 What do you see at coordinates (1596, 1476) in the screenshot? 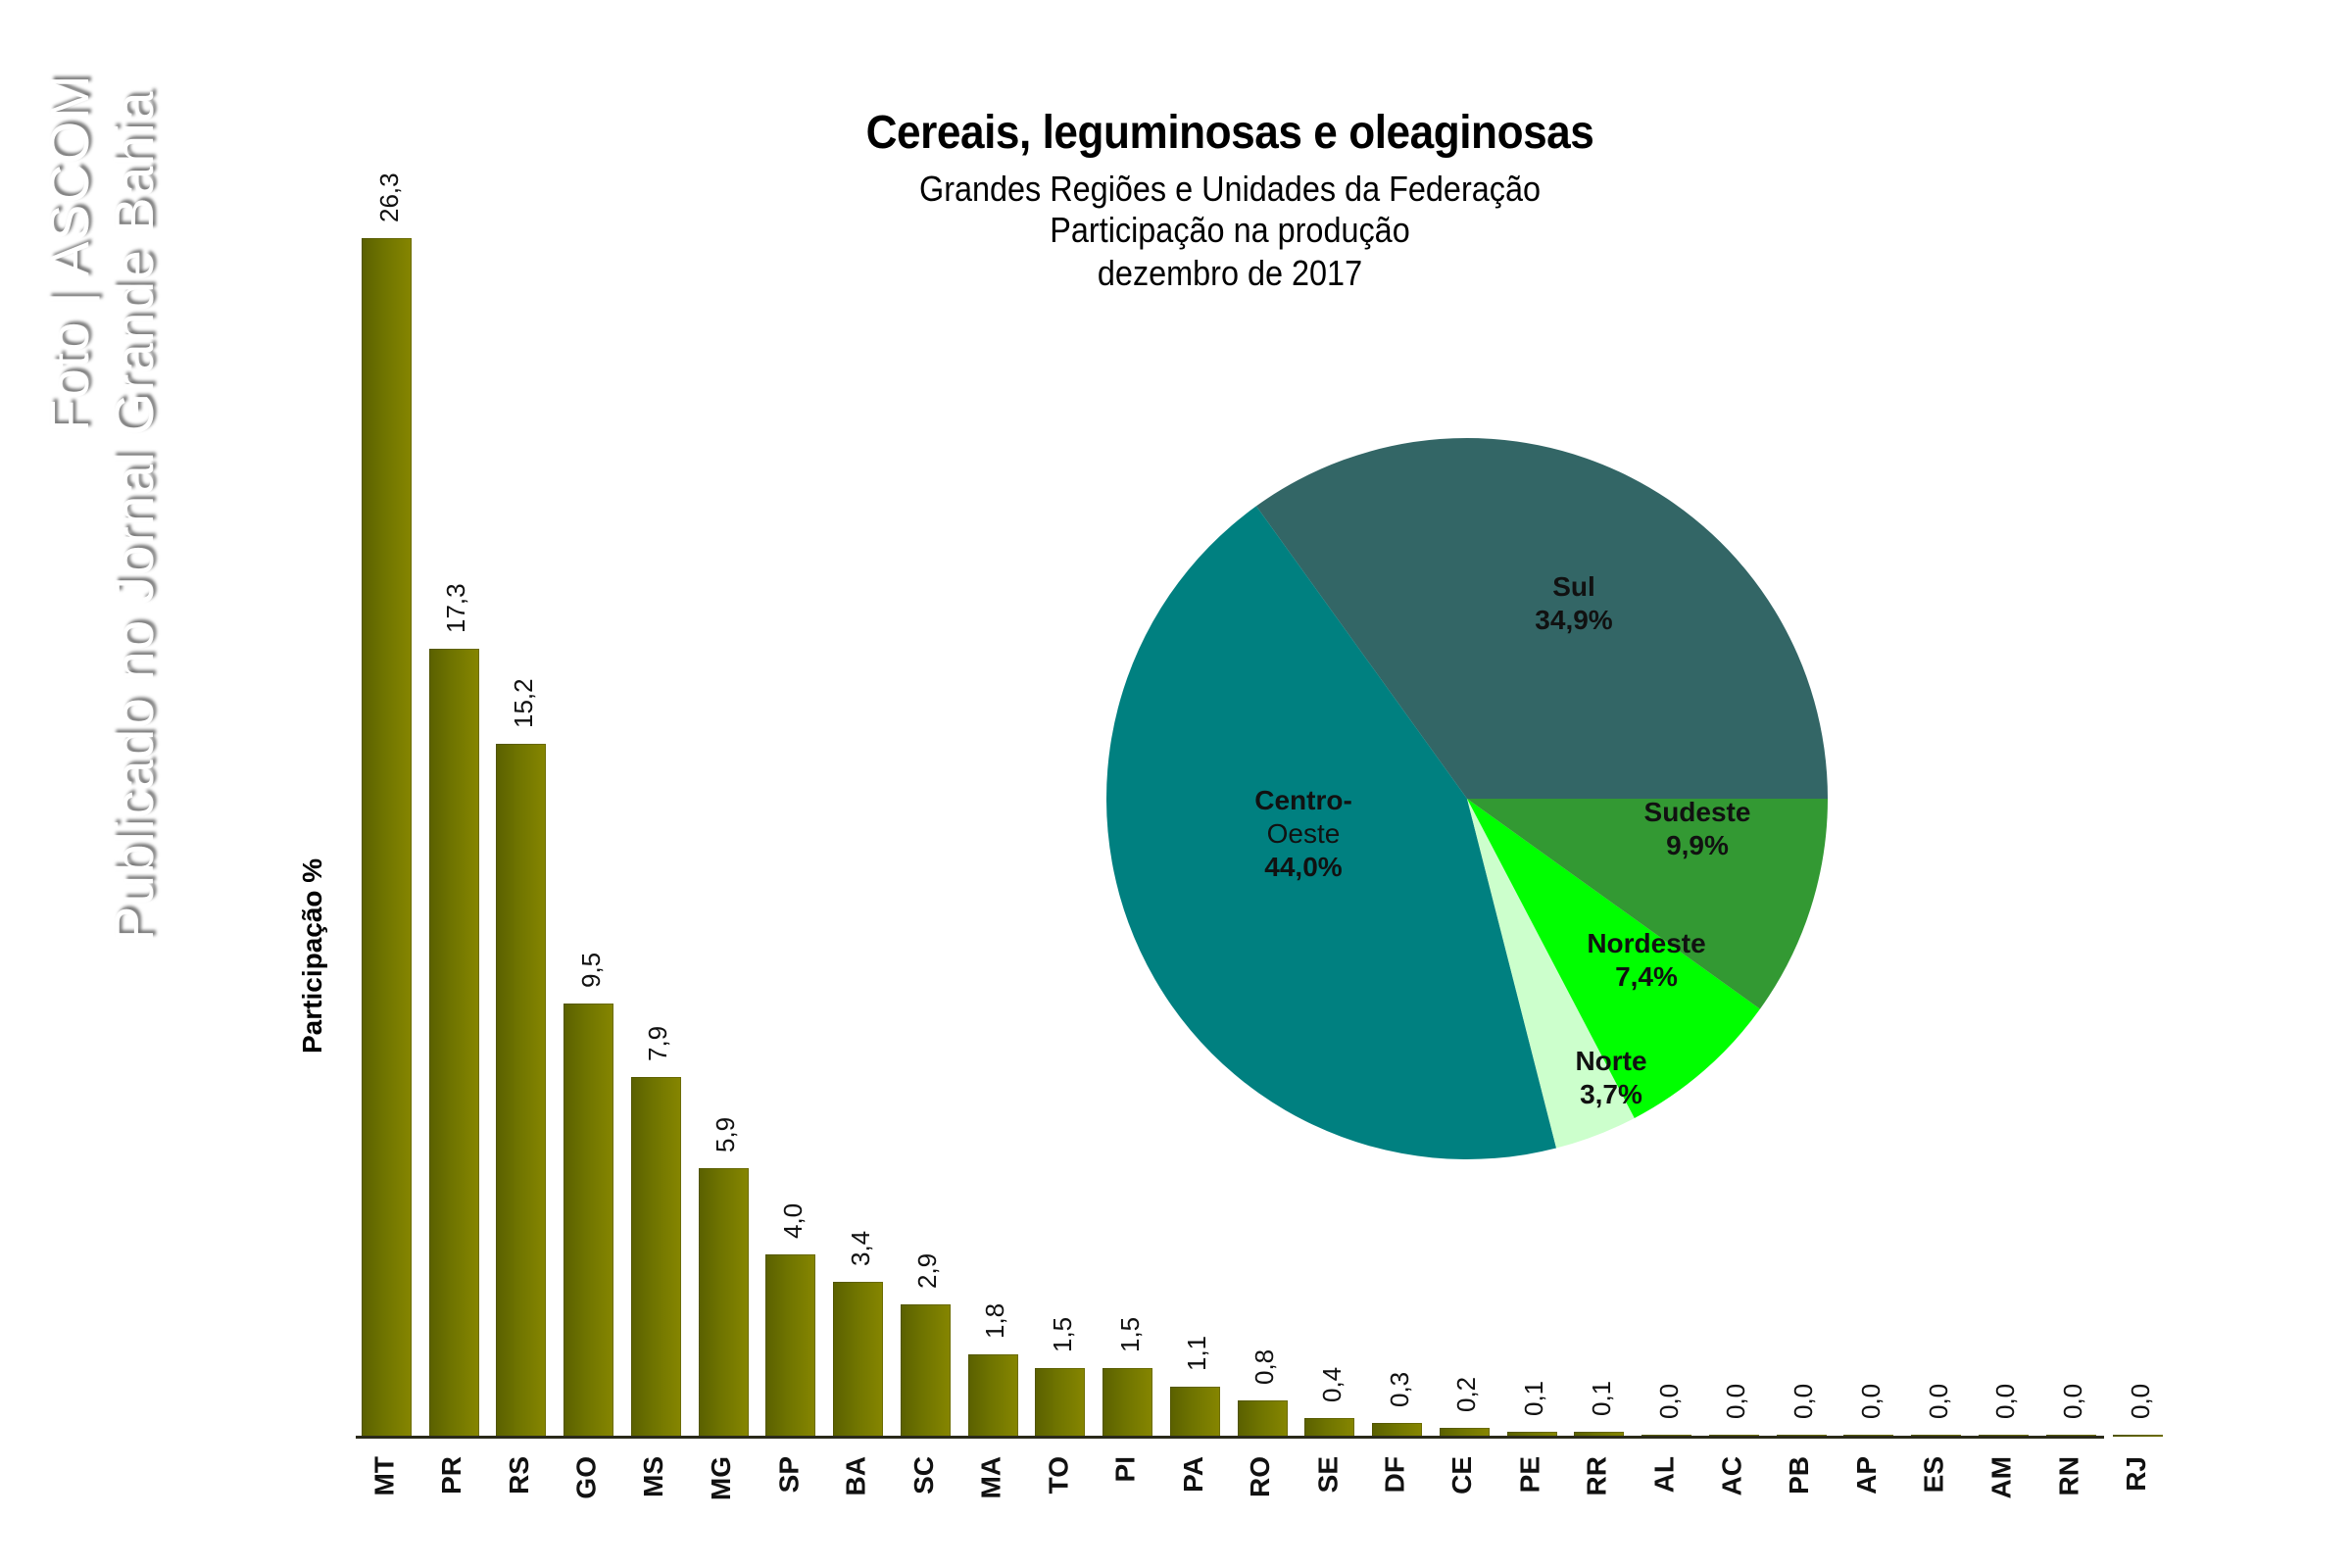
I see `x-axis-tick-label: RR` at bounding box center [1596, 1476].